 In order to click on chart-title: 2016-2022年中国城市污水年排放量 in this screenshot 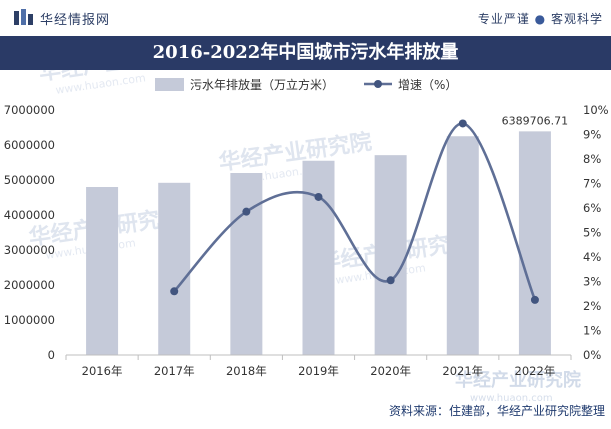, I will do `click(305, 52)`.